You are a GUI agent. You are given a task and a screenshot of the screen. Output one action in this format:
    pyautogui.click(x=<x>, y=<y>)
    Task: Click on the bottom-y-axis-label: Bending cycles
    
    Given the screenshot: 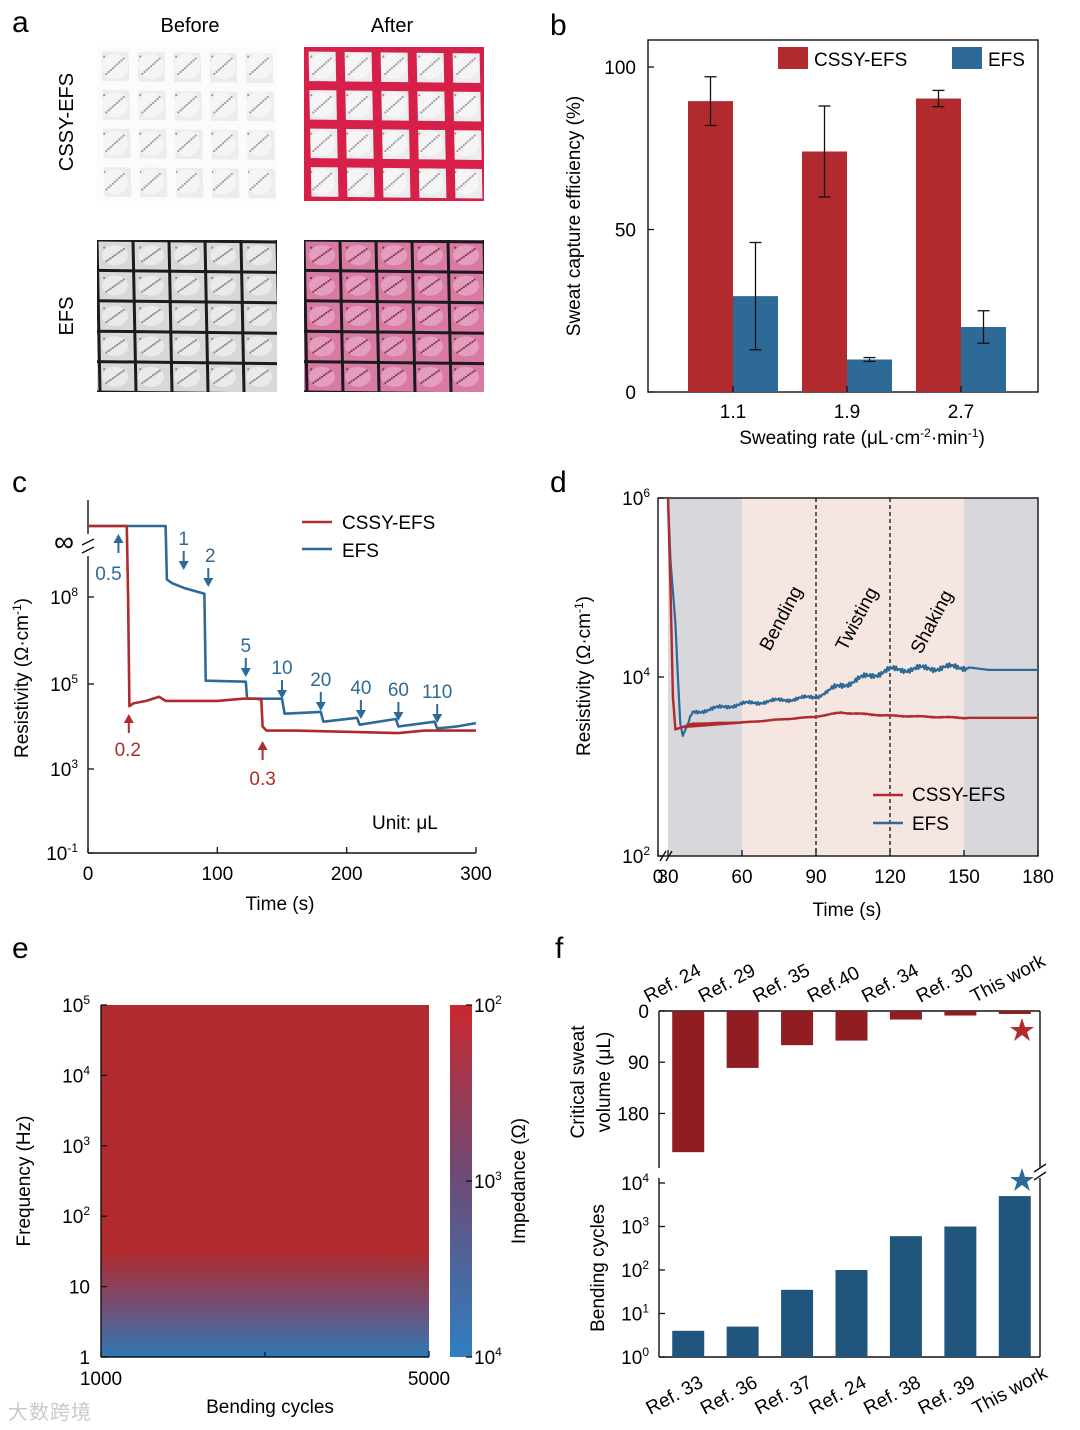 What is the action you would take?
    pyautogui.click(x=598, y=1268)
    